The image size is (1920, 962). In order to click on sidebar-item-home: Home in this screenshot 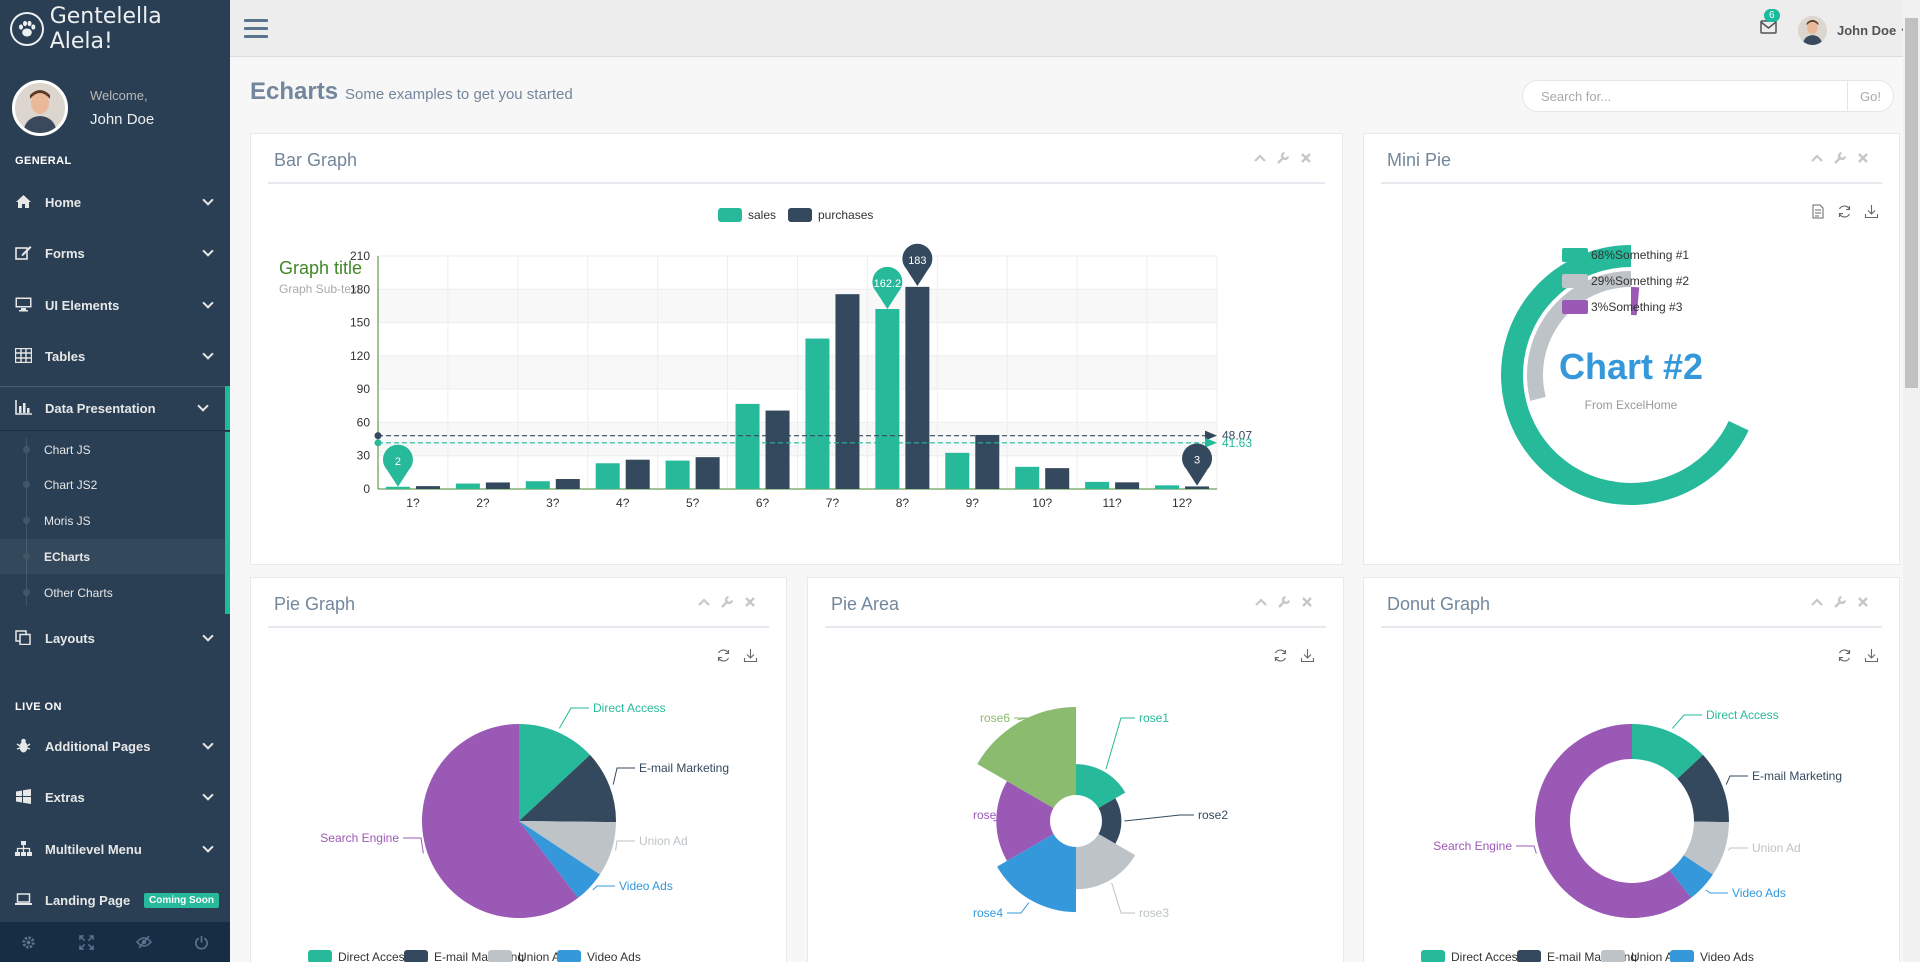, I will do `click(115, 202)`.